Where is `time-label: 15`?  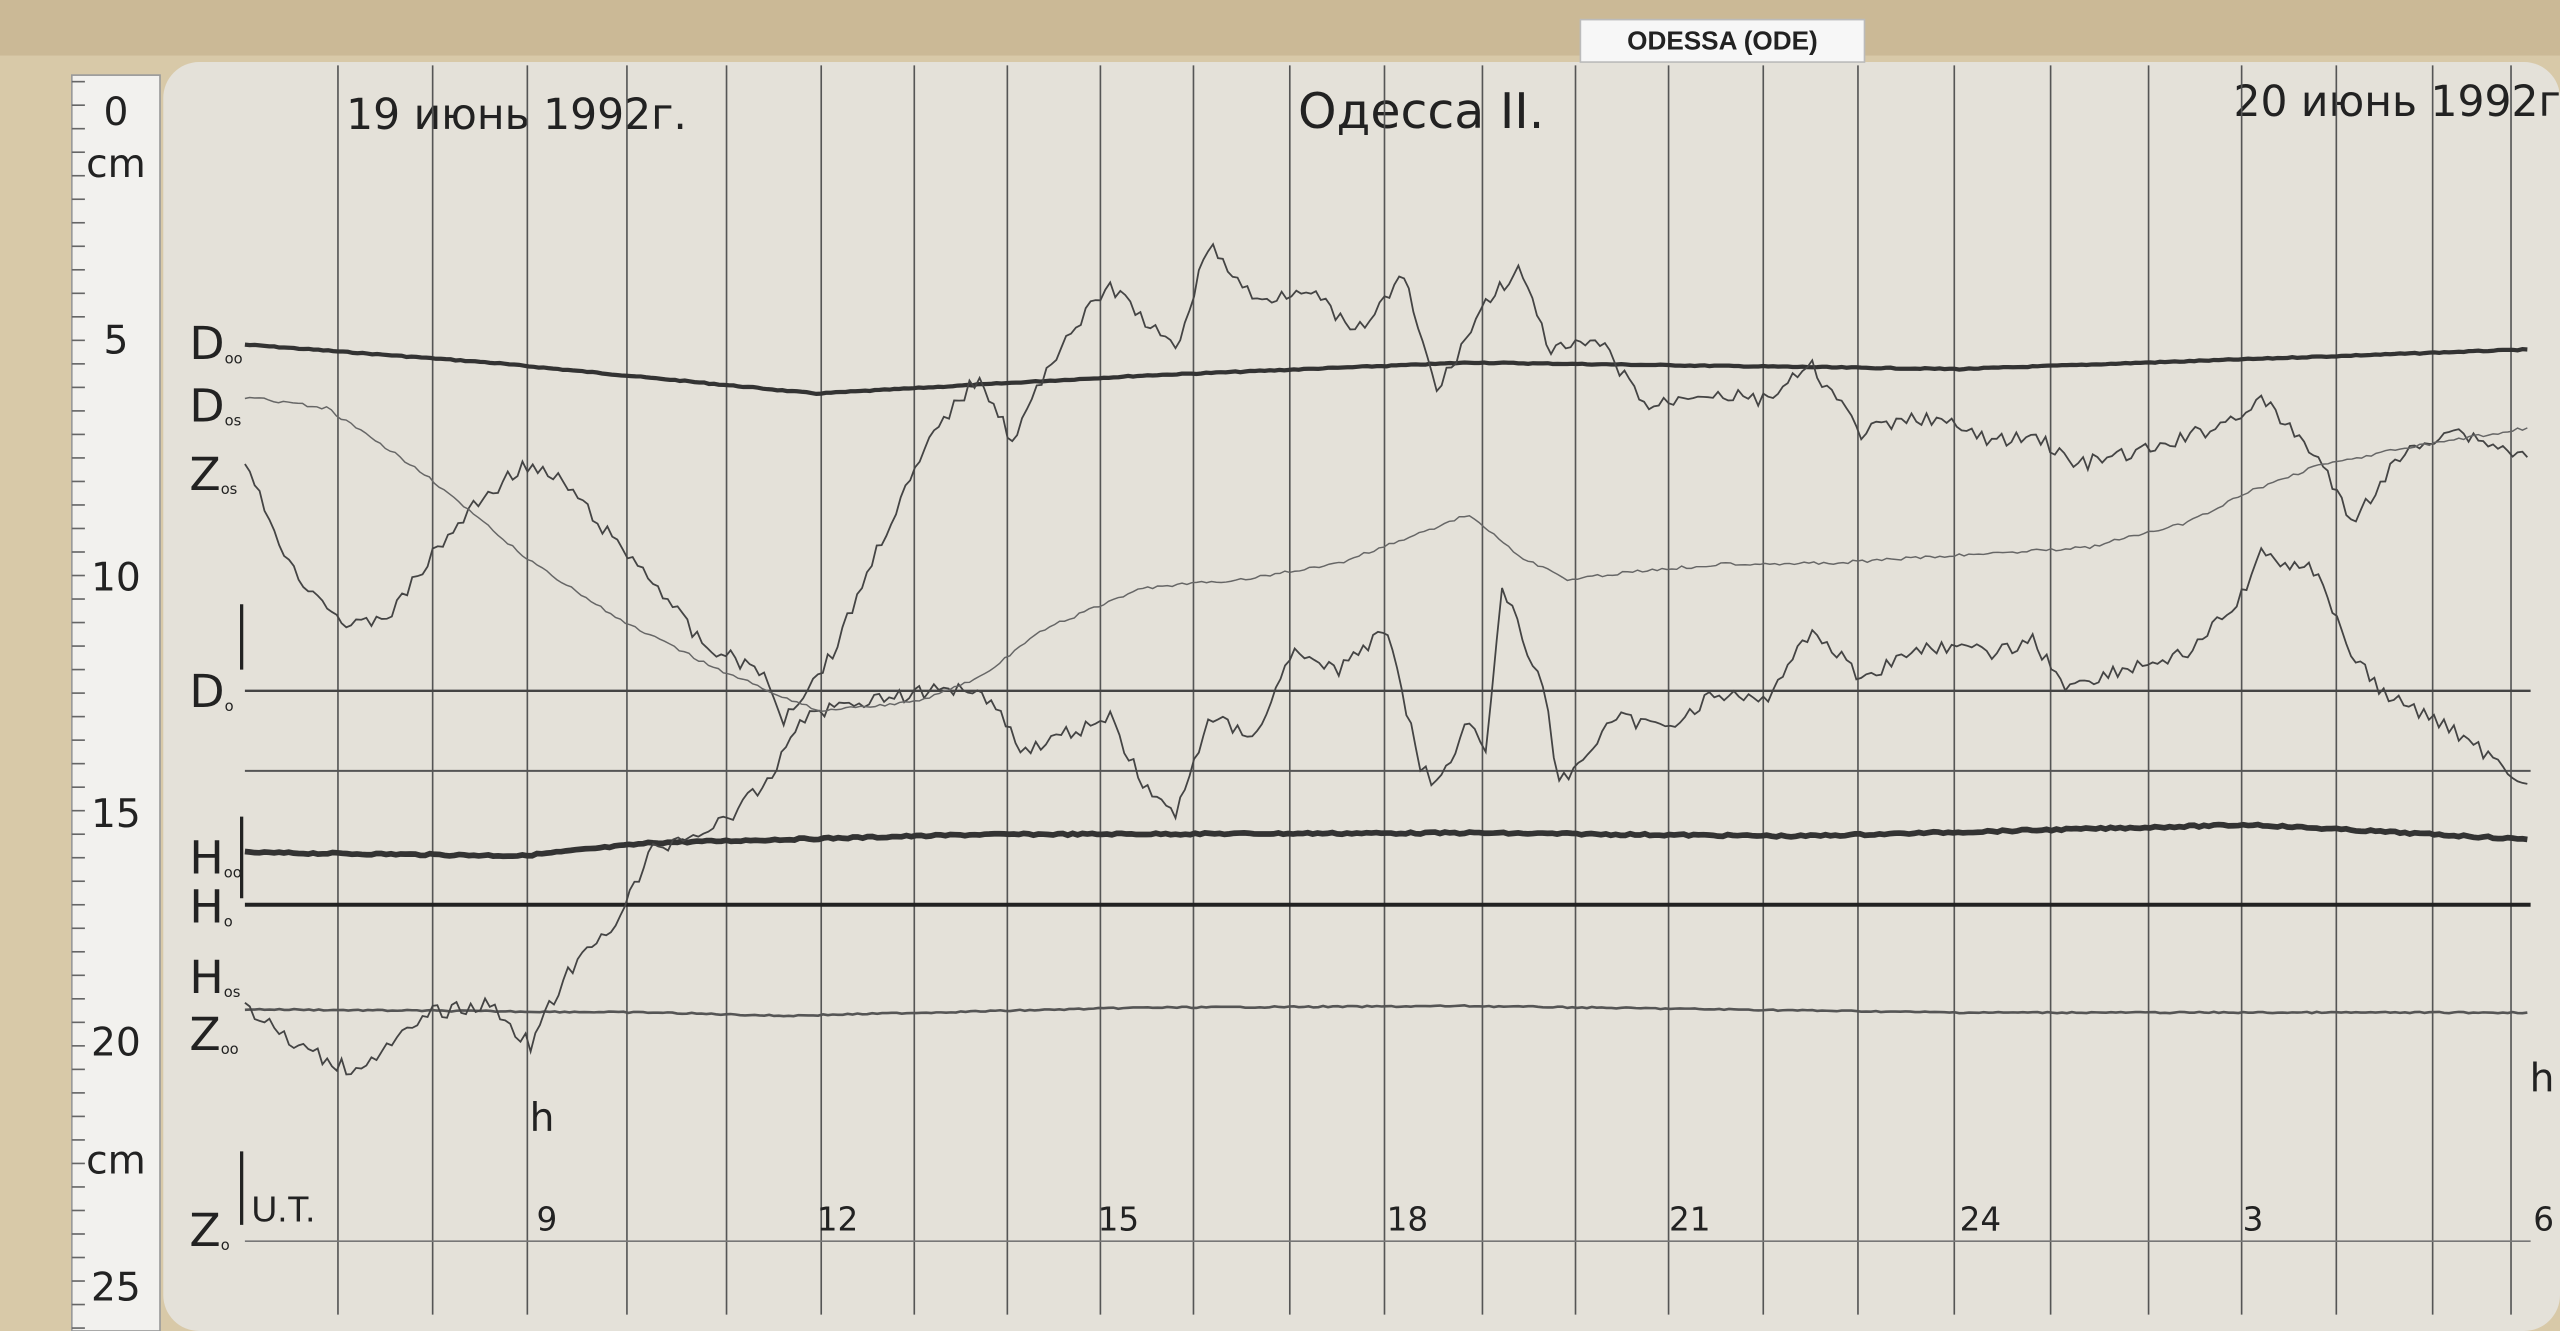
time-label: 15 is located at coordinates (1119, 1220).